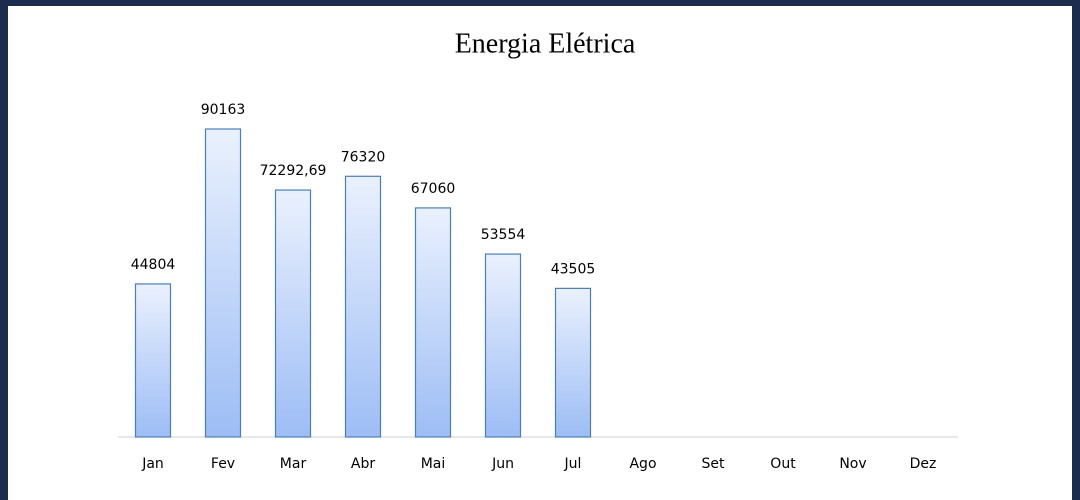 Image resolution: width=1080 pixels, height=500 pixels. What do you see at coordinates (714, 464) in the screenshot?
I see `x-tick-label: Set` at bounding box center [714, 464].